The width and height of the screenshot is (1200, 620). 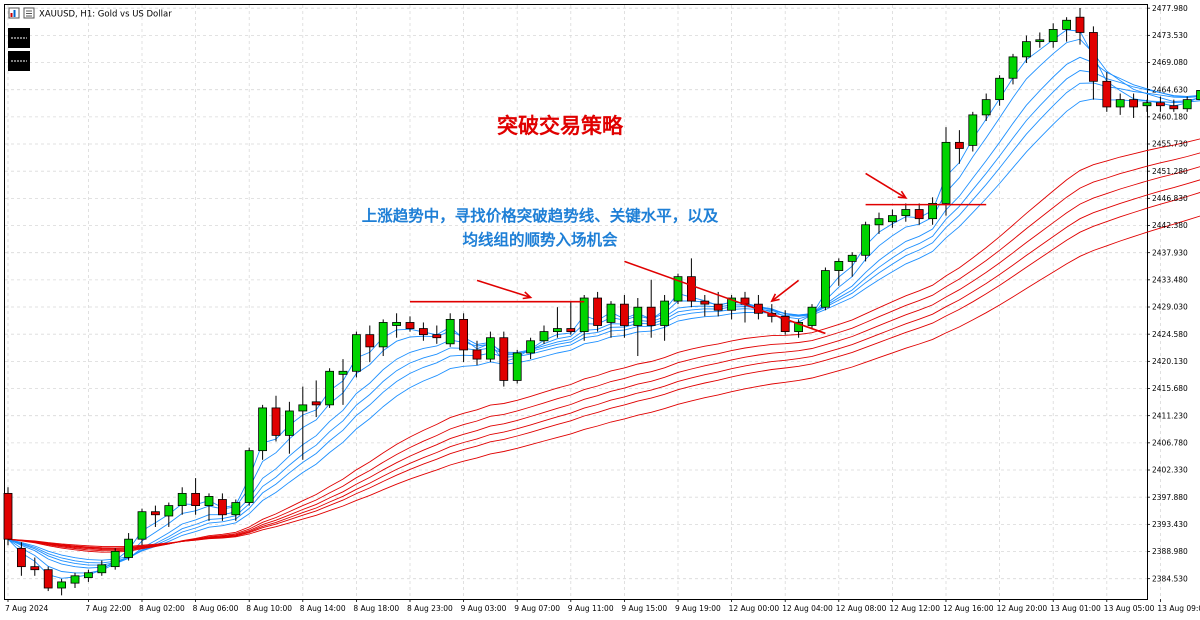 What do you see at coordinates (1170, 578) in the screenshot?
I see `y-tick-label: 2384.530` at bounding box center [1170, 578].